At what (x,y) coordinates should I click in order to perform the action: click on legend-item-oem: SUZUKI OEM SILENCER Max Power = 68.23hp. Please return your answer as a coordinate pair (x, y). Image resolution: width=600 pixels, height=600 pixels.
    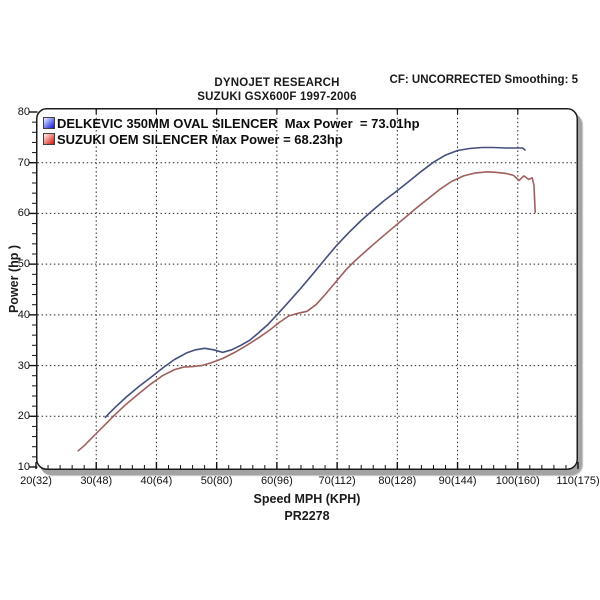
    Looking at the image, I should click on (231, 139).